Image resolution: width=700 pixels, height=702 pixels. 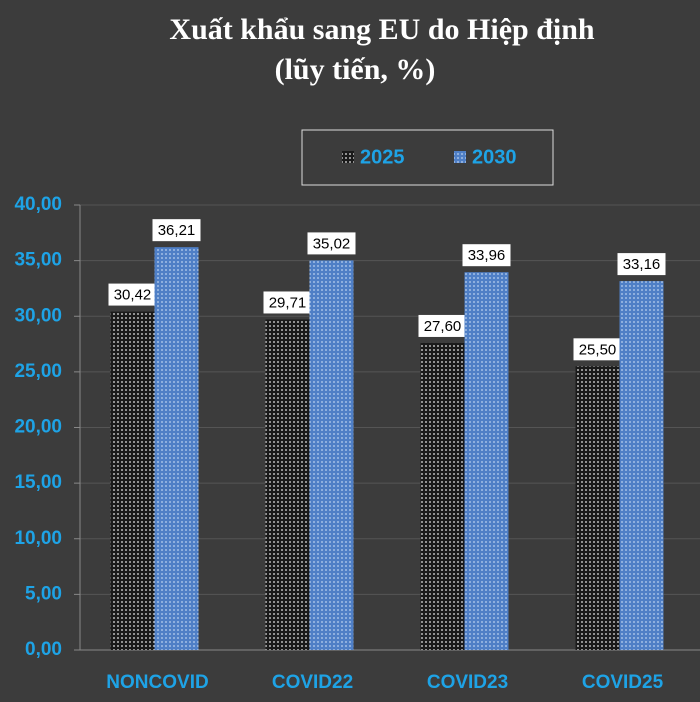 I want to click on y-tick-label: 25,00, so click(x=38, y=371).